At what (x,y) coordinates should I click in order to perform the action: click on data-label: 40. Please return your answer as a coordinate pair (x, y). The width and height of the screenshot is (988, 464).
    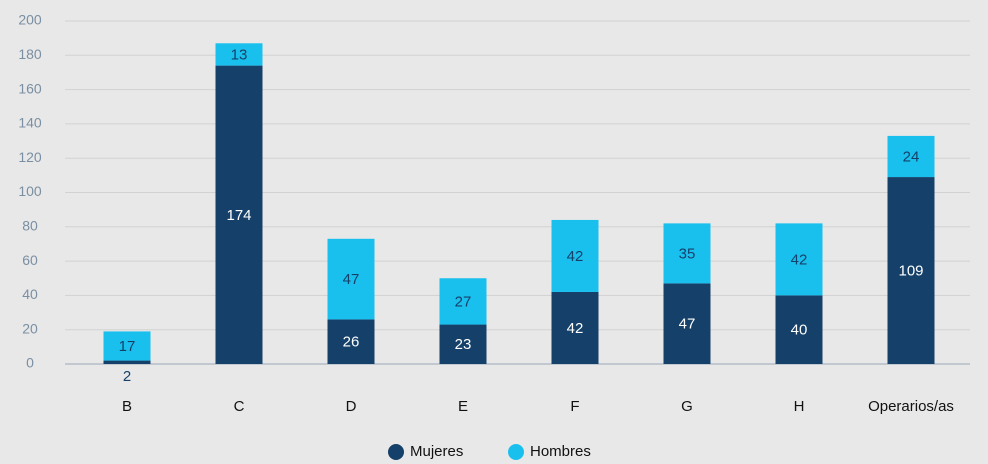
    Looking at the image, I should click on (799, 330).